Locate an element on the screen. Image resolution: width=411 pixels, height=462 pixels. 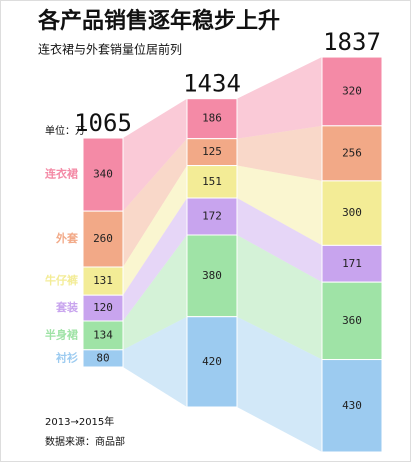
legend-label: 连衣裙 is located at coordinates (61, 174).